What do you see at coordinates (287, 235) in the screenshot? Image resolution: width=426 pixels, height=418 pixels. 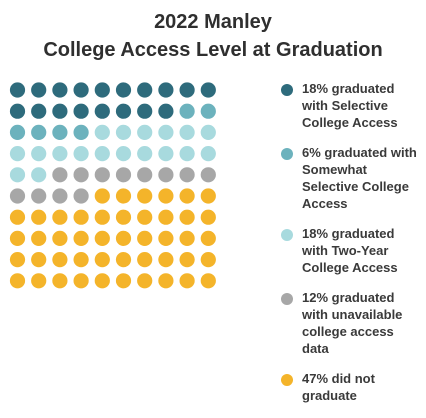 I see `legend-dot-two-year` at bounding box center [287, 235].